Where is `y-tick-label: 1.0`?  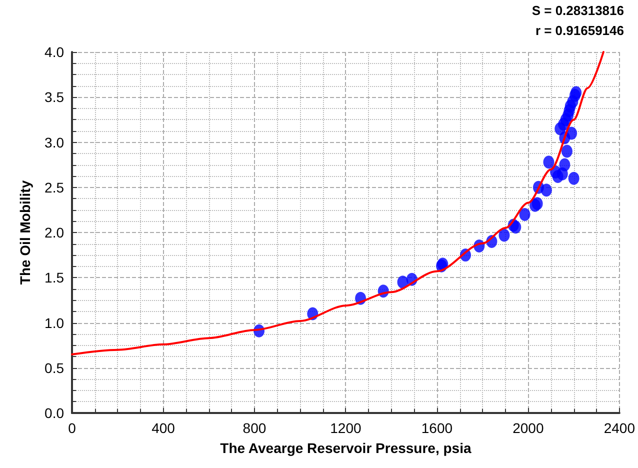
y-tick-label: 1.0 is located at coordinates (54, 322).